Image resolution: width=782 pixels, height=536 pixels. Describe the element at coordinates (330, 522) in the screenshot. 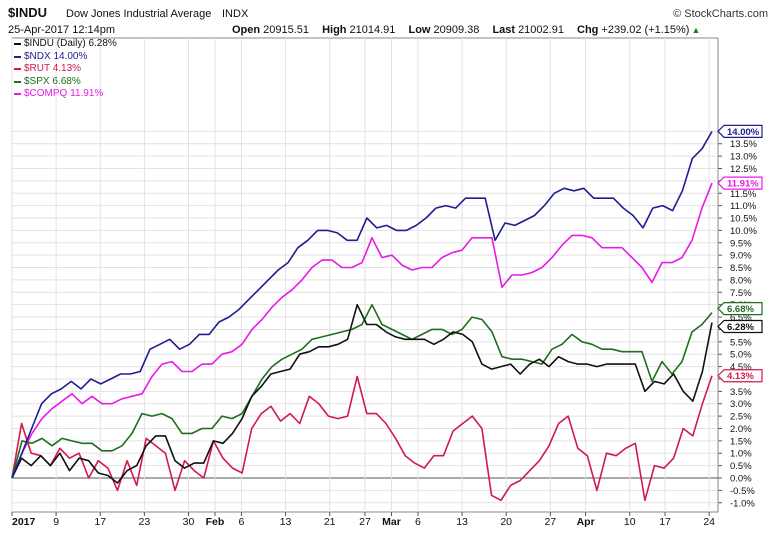

I see `x-tick-label: 21` at that location.